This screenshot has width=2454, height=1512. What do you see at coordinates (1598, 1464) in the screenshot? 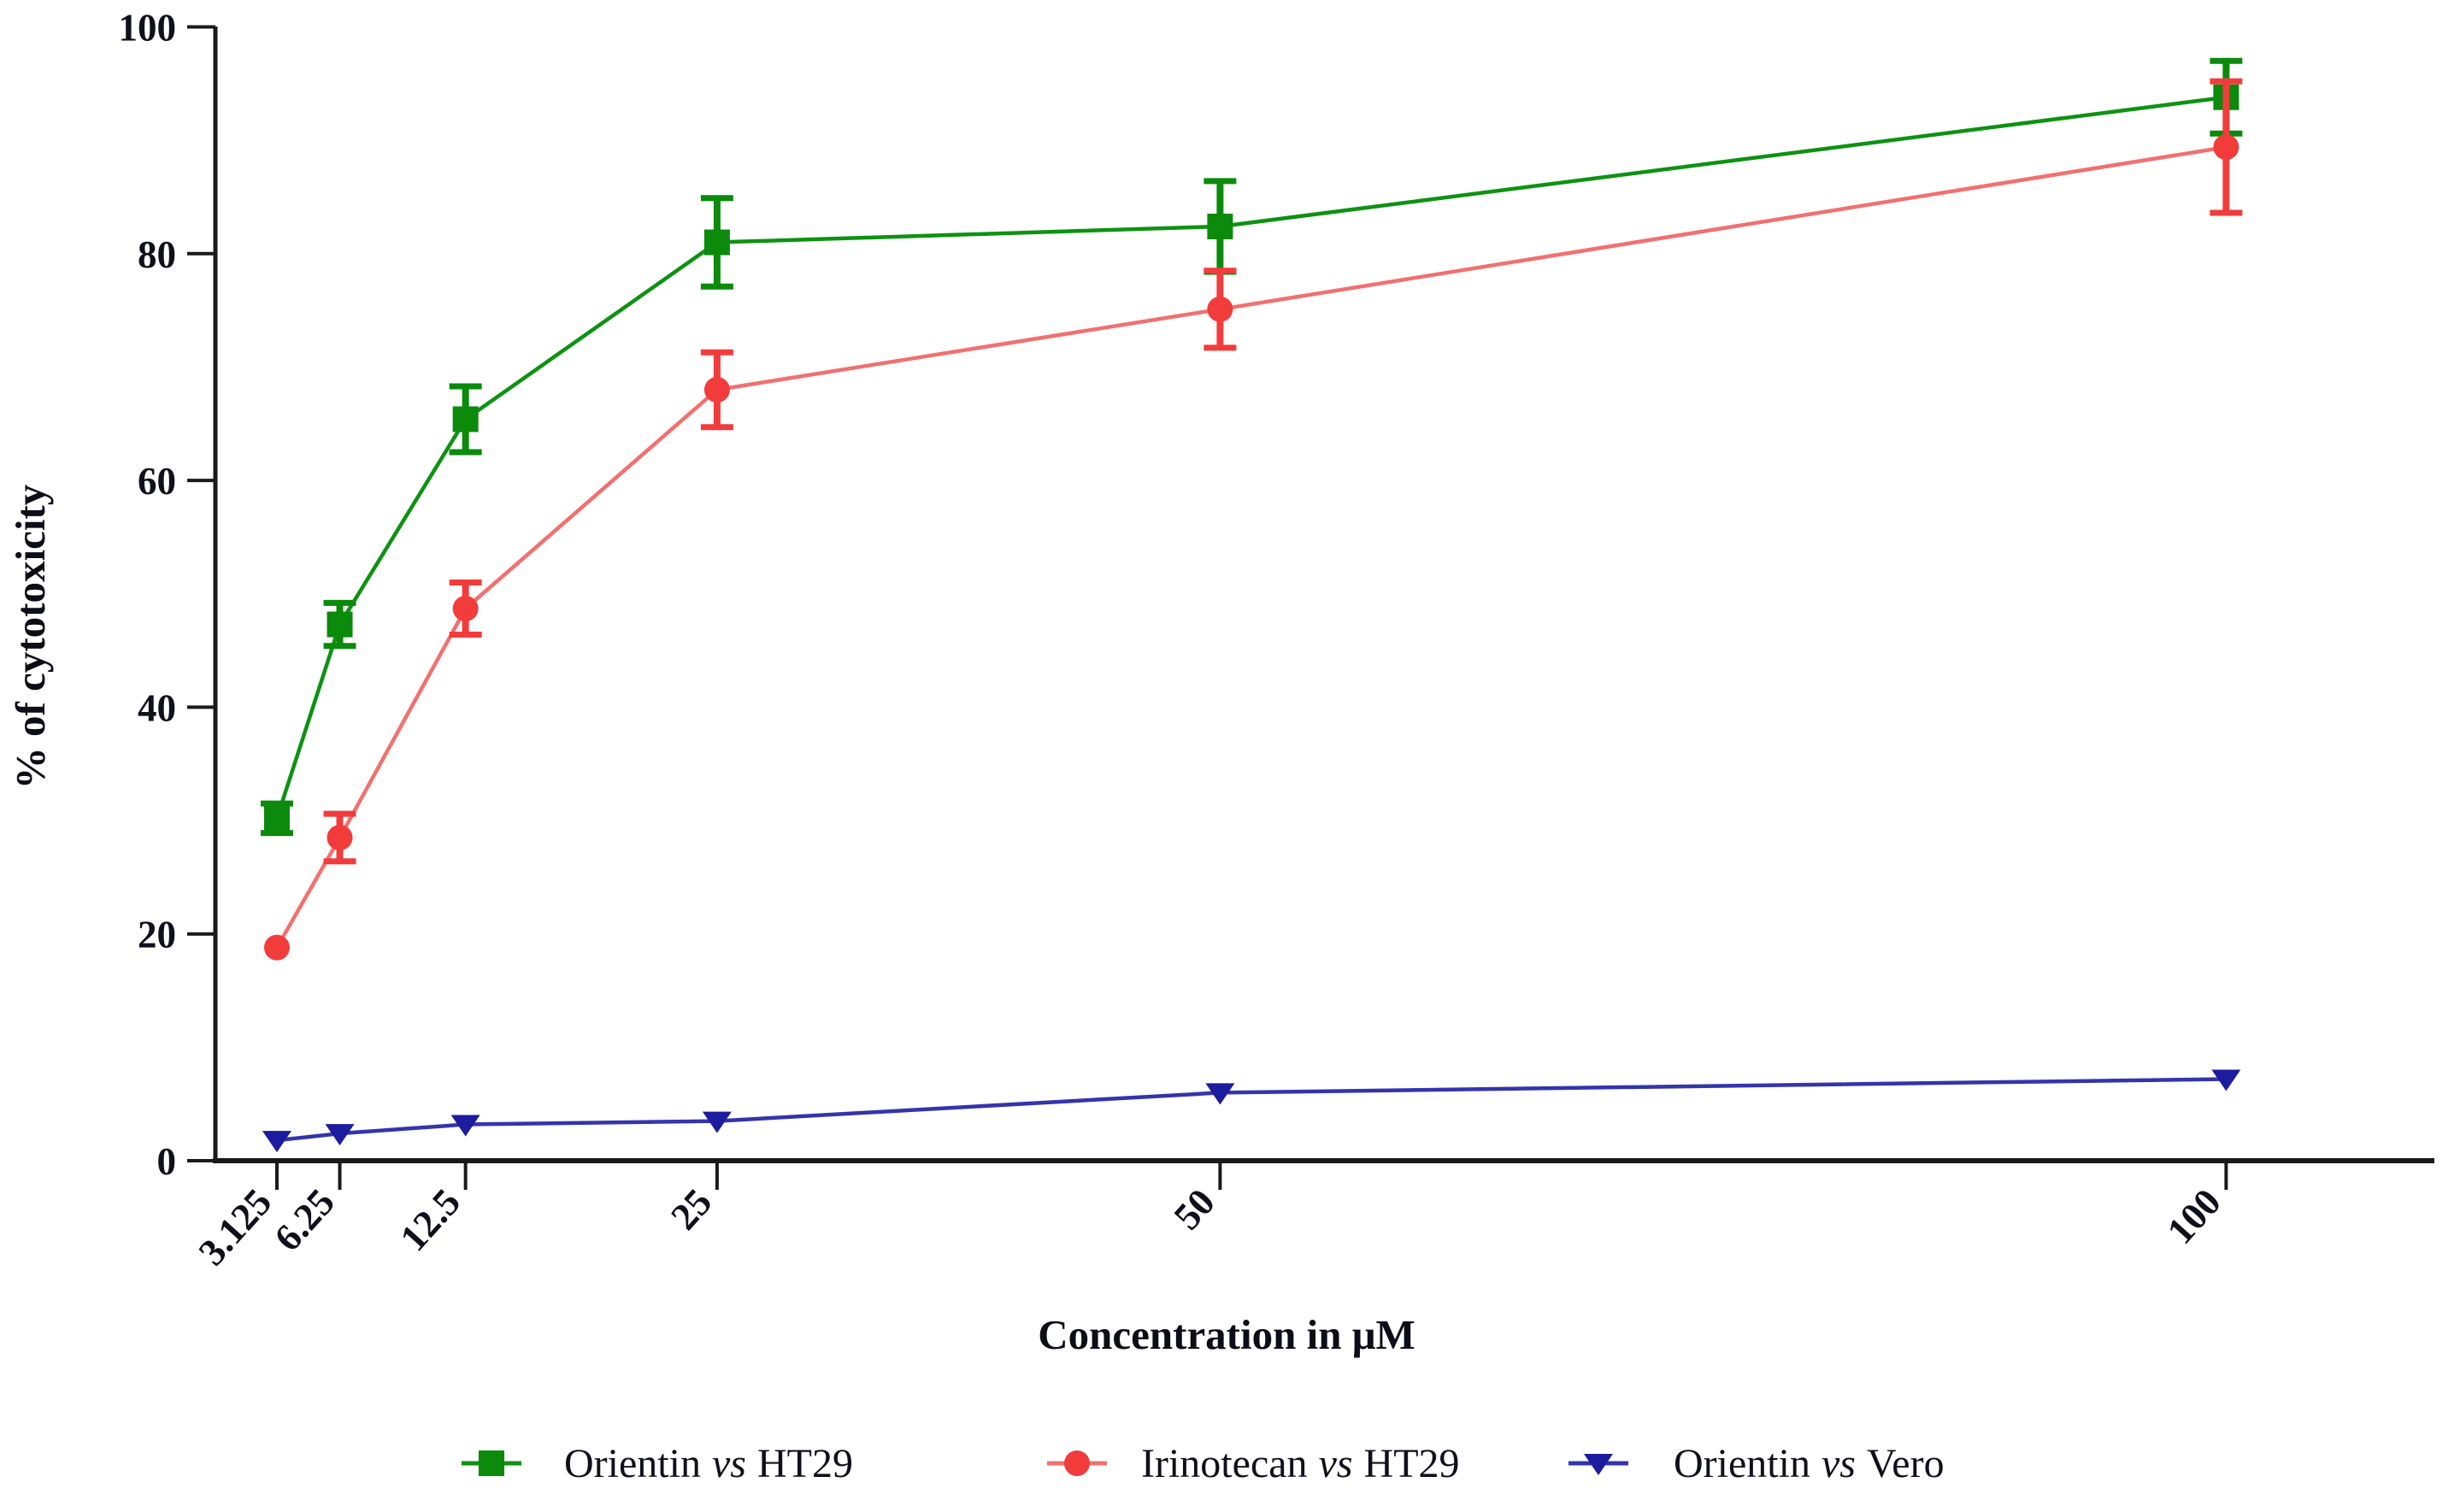
I see `legend-marker-triangle-down` at bounding box center [1598, 1464].